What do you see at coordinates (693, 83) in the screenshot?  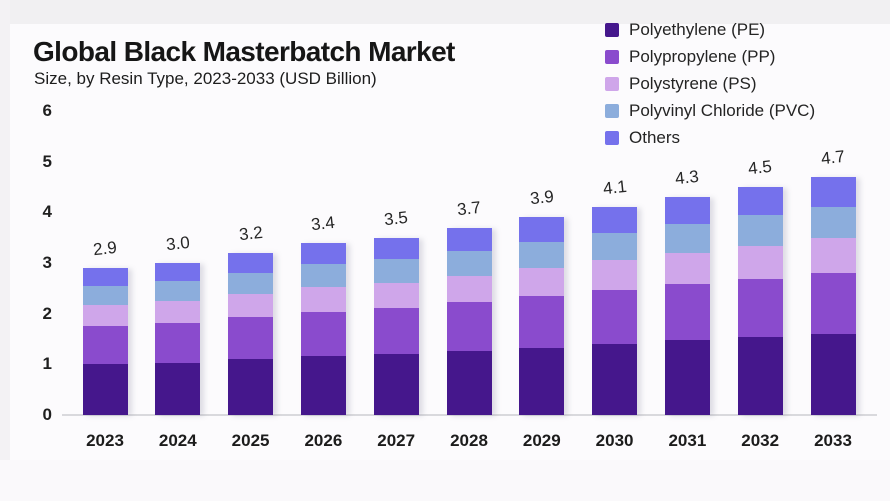 I see `legend-label: Polystyrene (PS)` at bounding box center [693, 83].